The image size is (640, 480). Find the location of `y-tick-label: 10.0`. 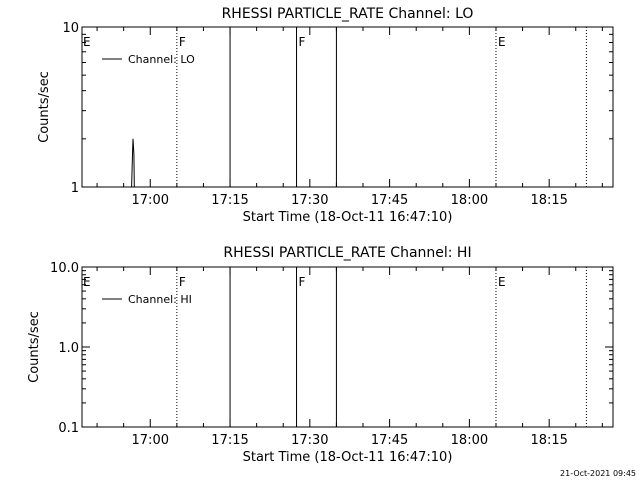

y-tick-label: 10.0 is located at coordinates (64, 268).